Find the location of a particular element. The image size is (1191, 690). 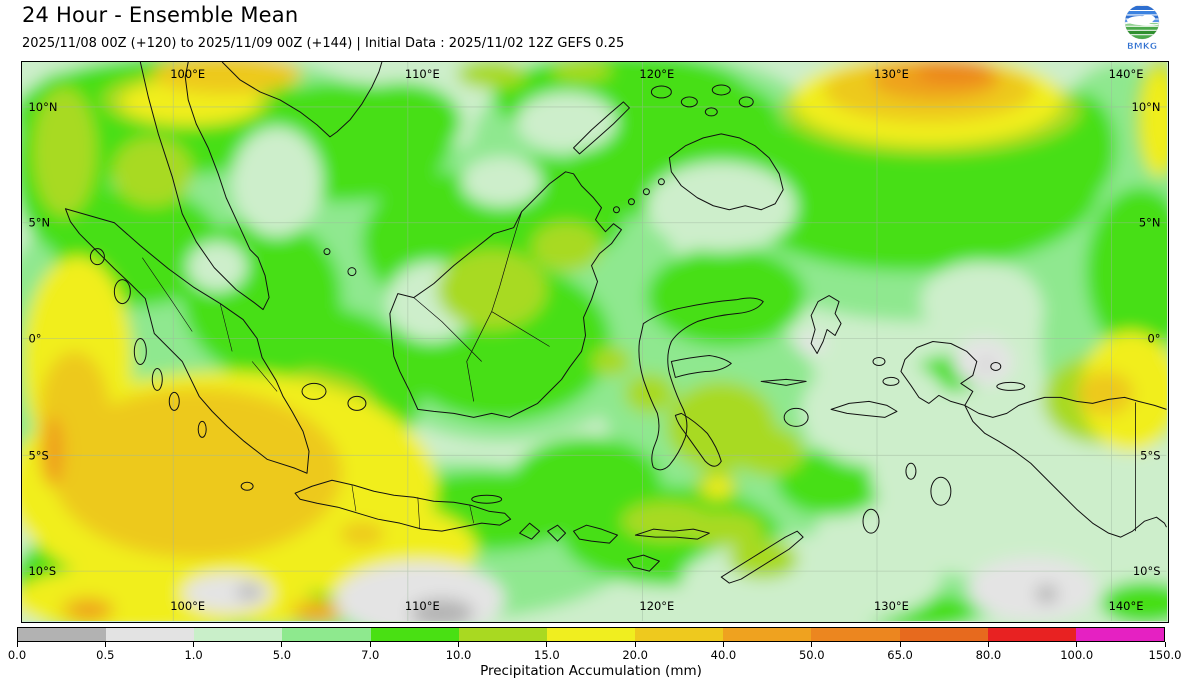

colorbar-tick-label: 15.0 is located at coordinates (547, 655).